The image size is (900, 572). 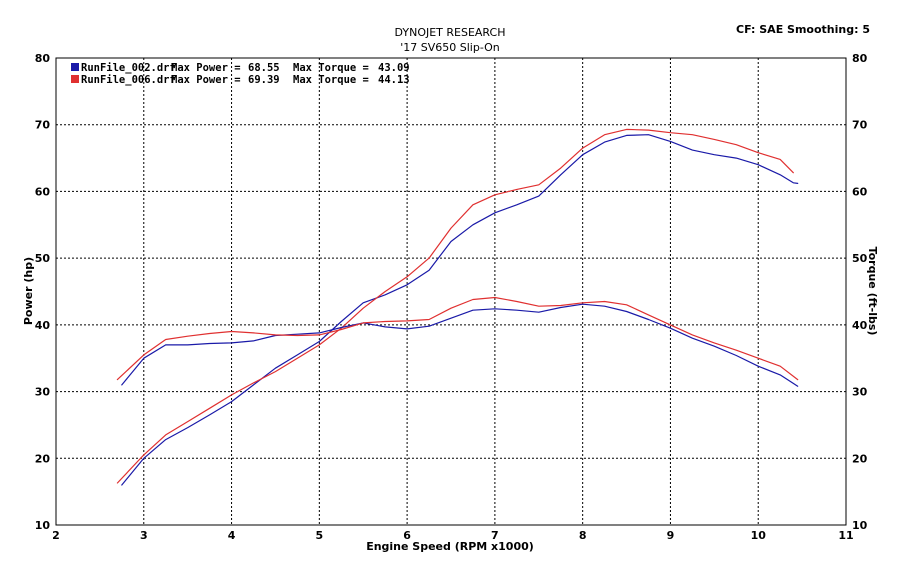 What do you see at coordinates (43, 458) in the screenshot?
I see `left-y-tick-label: 20` at bounding box center [43, 458].